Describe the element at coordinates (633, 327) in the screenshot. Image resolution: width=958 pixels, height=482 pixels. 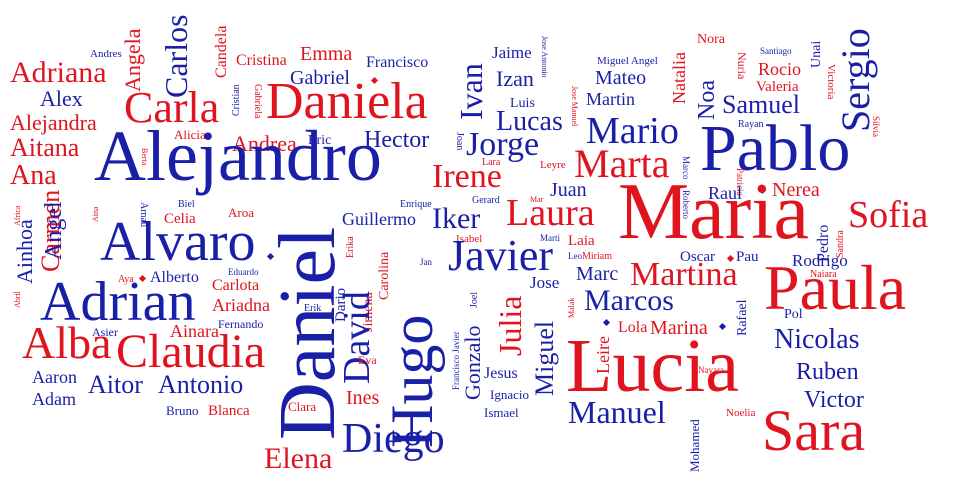
I see `word-lola: Lola` at that location.